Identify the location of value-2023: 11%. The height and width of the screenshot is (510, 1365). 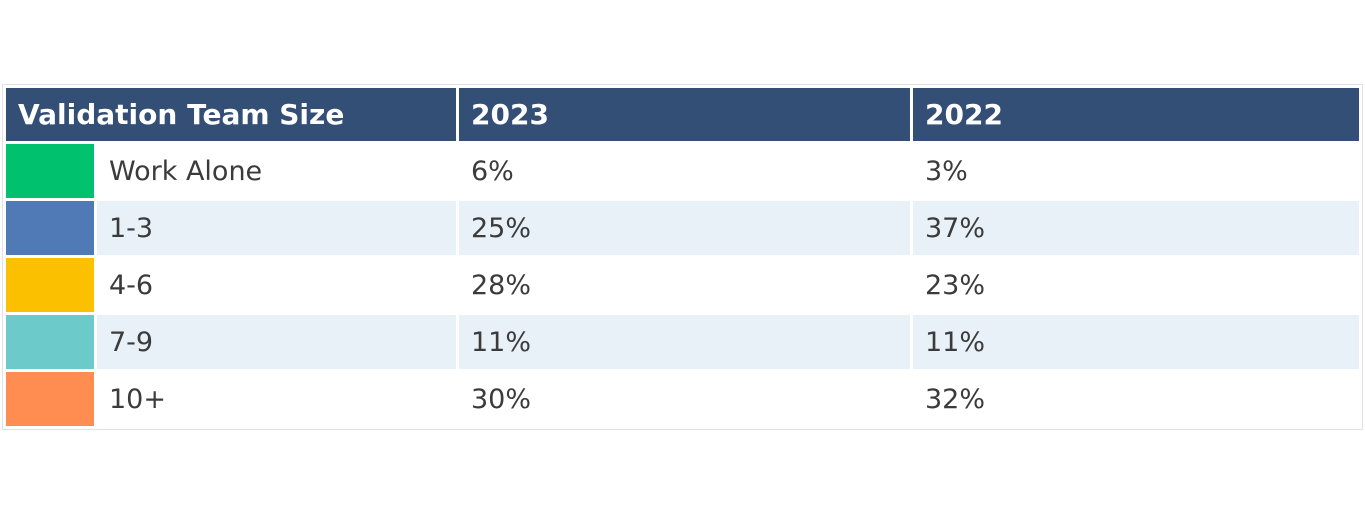
(684, 342).